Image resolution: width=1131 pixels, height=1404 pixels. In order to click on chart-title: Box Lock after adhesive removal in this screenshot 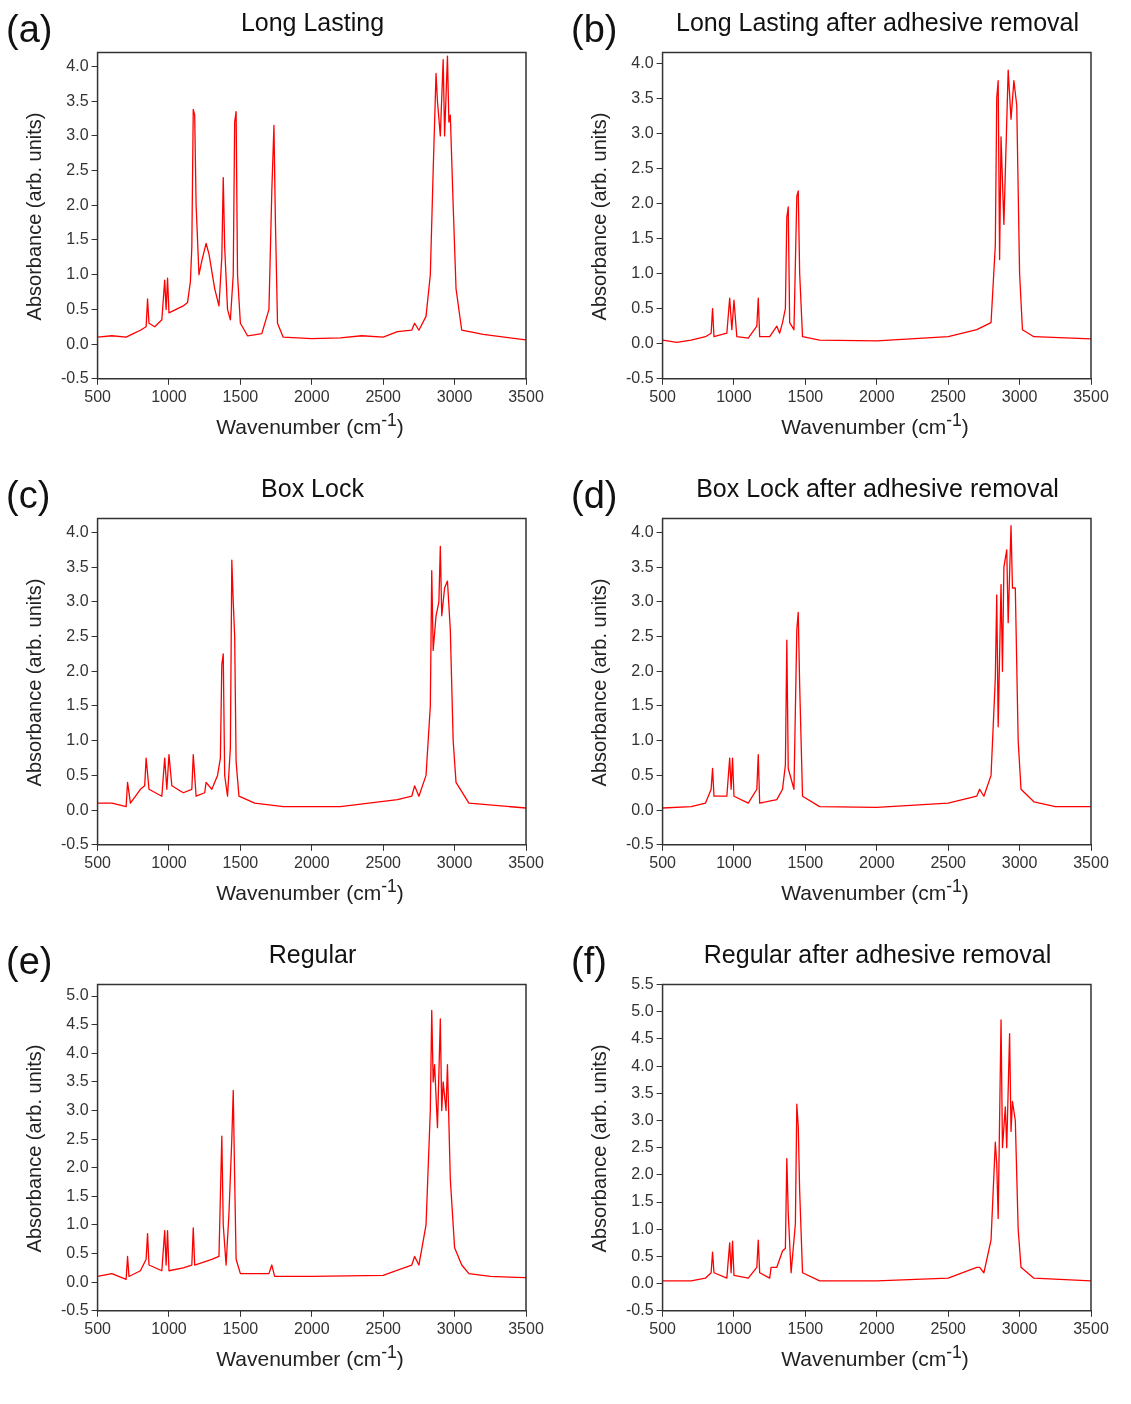, I will do `click(877, 488)`.